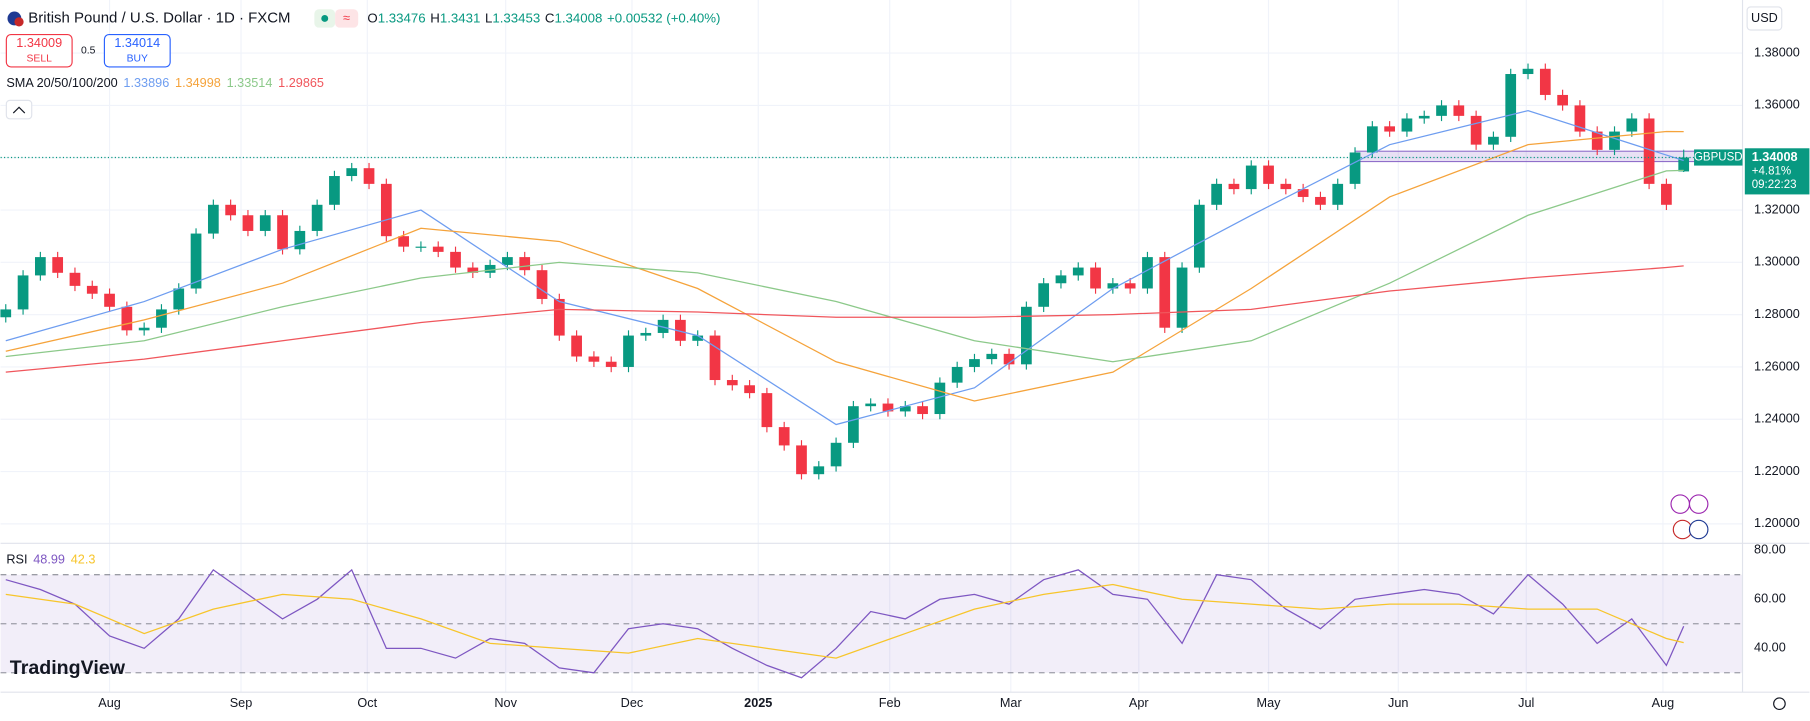  I want to click on currency: USD, so click(1764, 18).